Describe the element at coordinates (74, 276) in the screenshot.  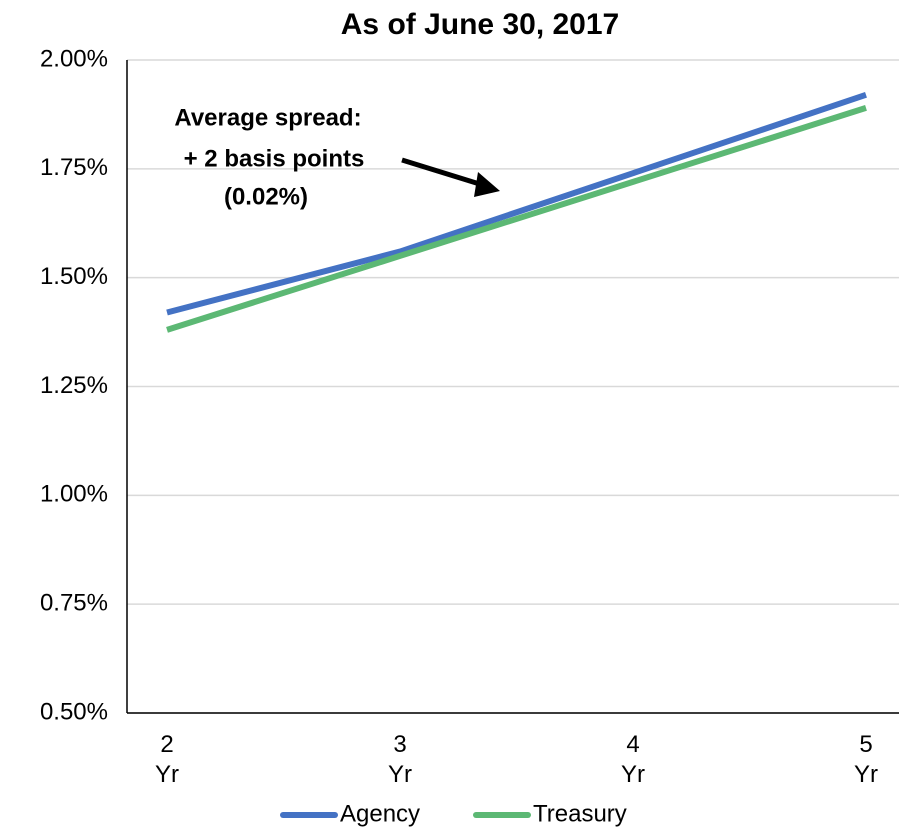
I see `y-tick-label: 1.50%` at that location.